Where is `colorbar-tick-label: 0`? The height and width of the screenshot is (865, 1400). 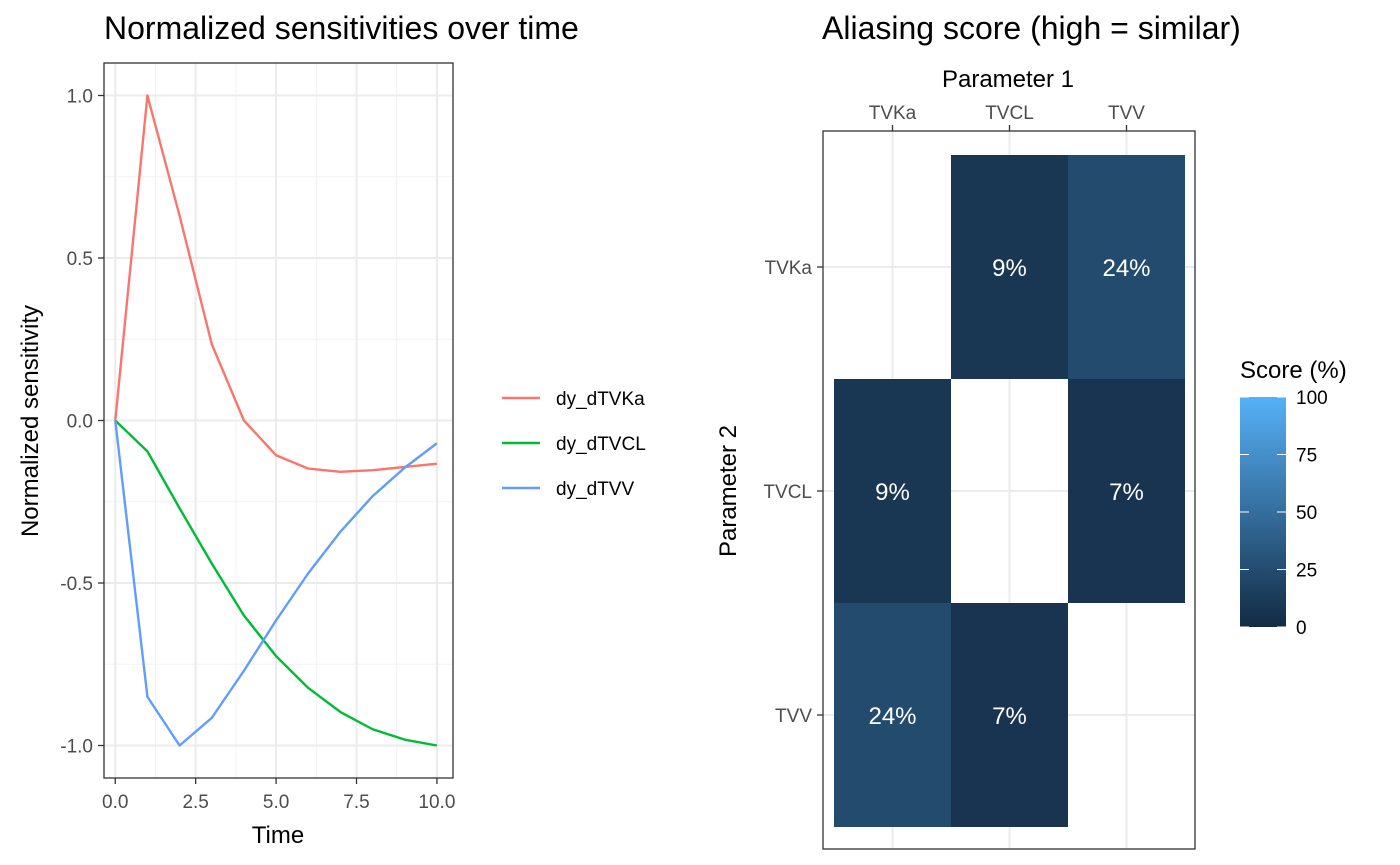 colorbar-tick-label: 0 is located at coordinates (1301, 628).